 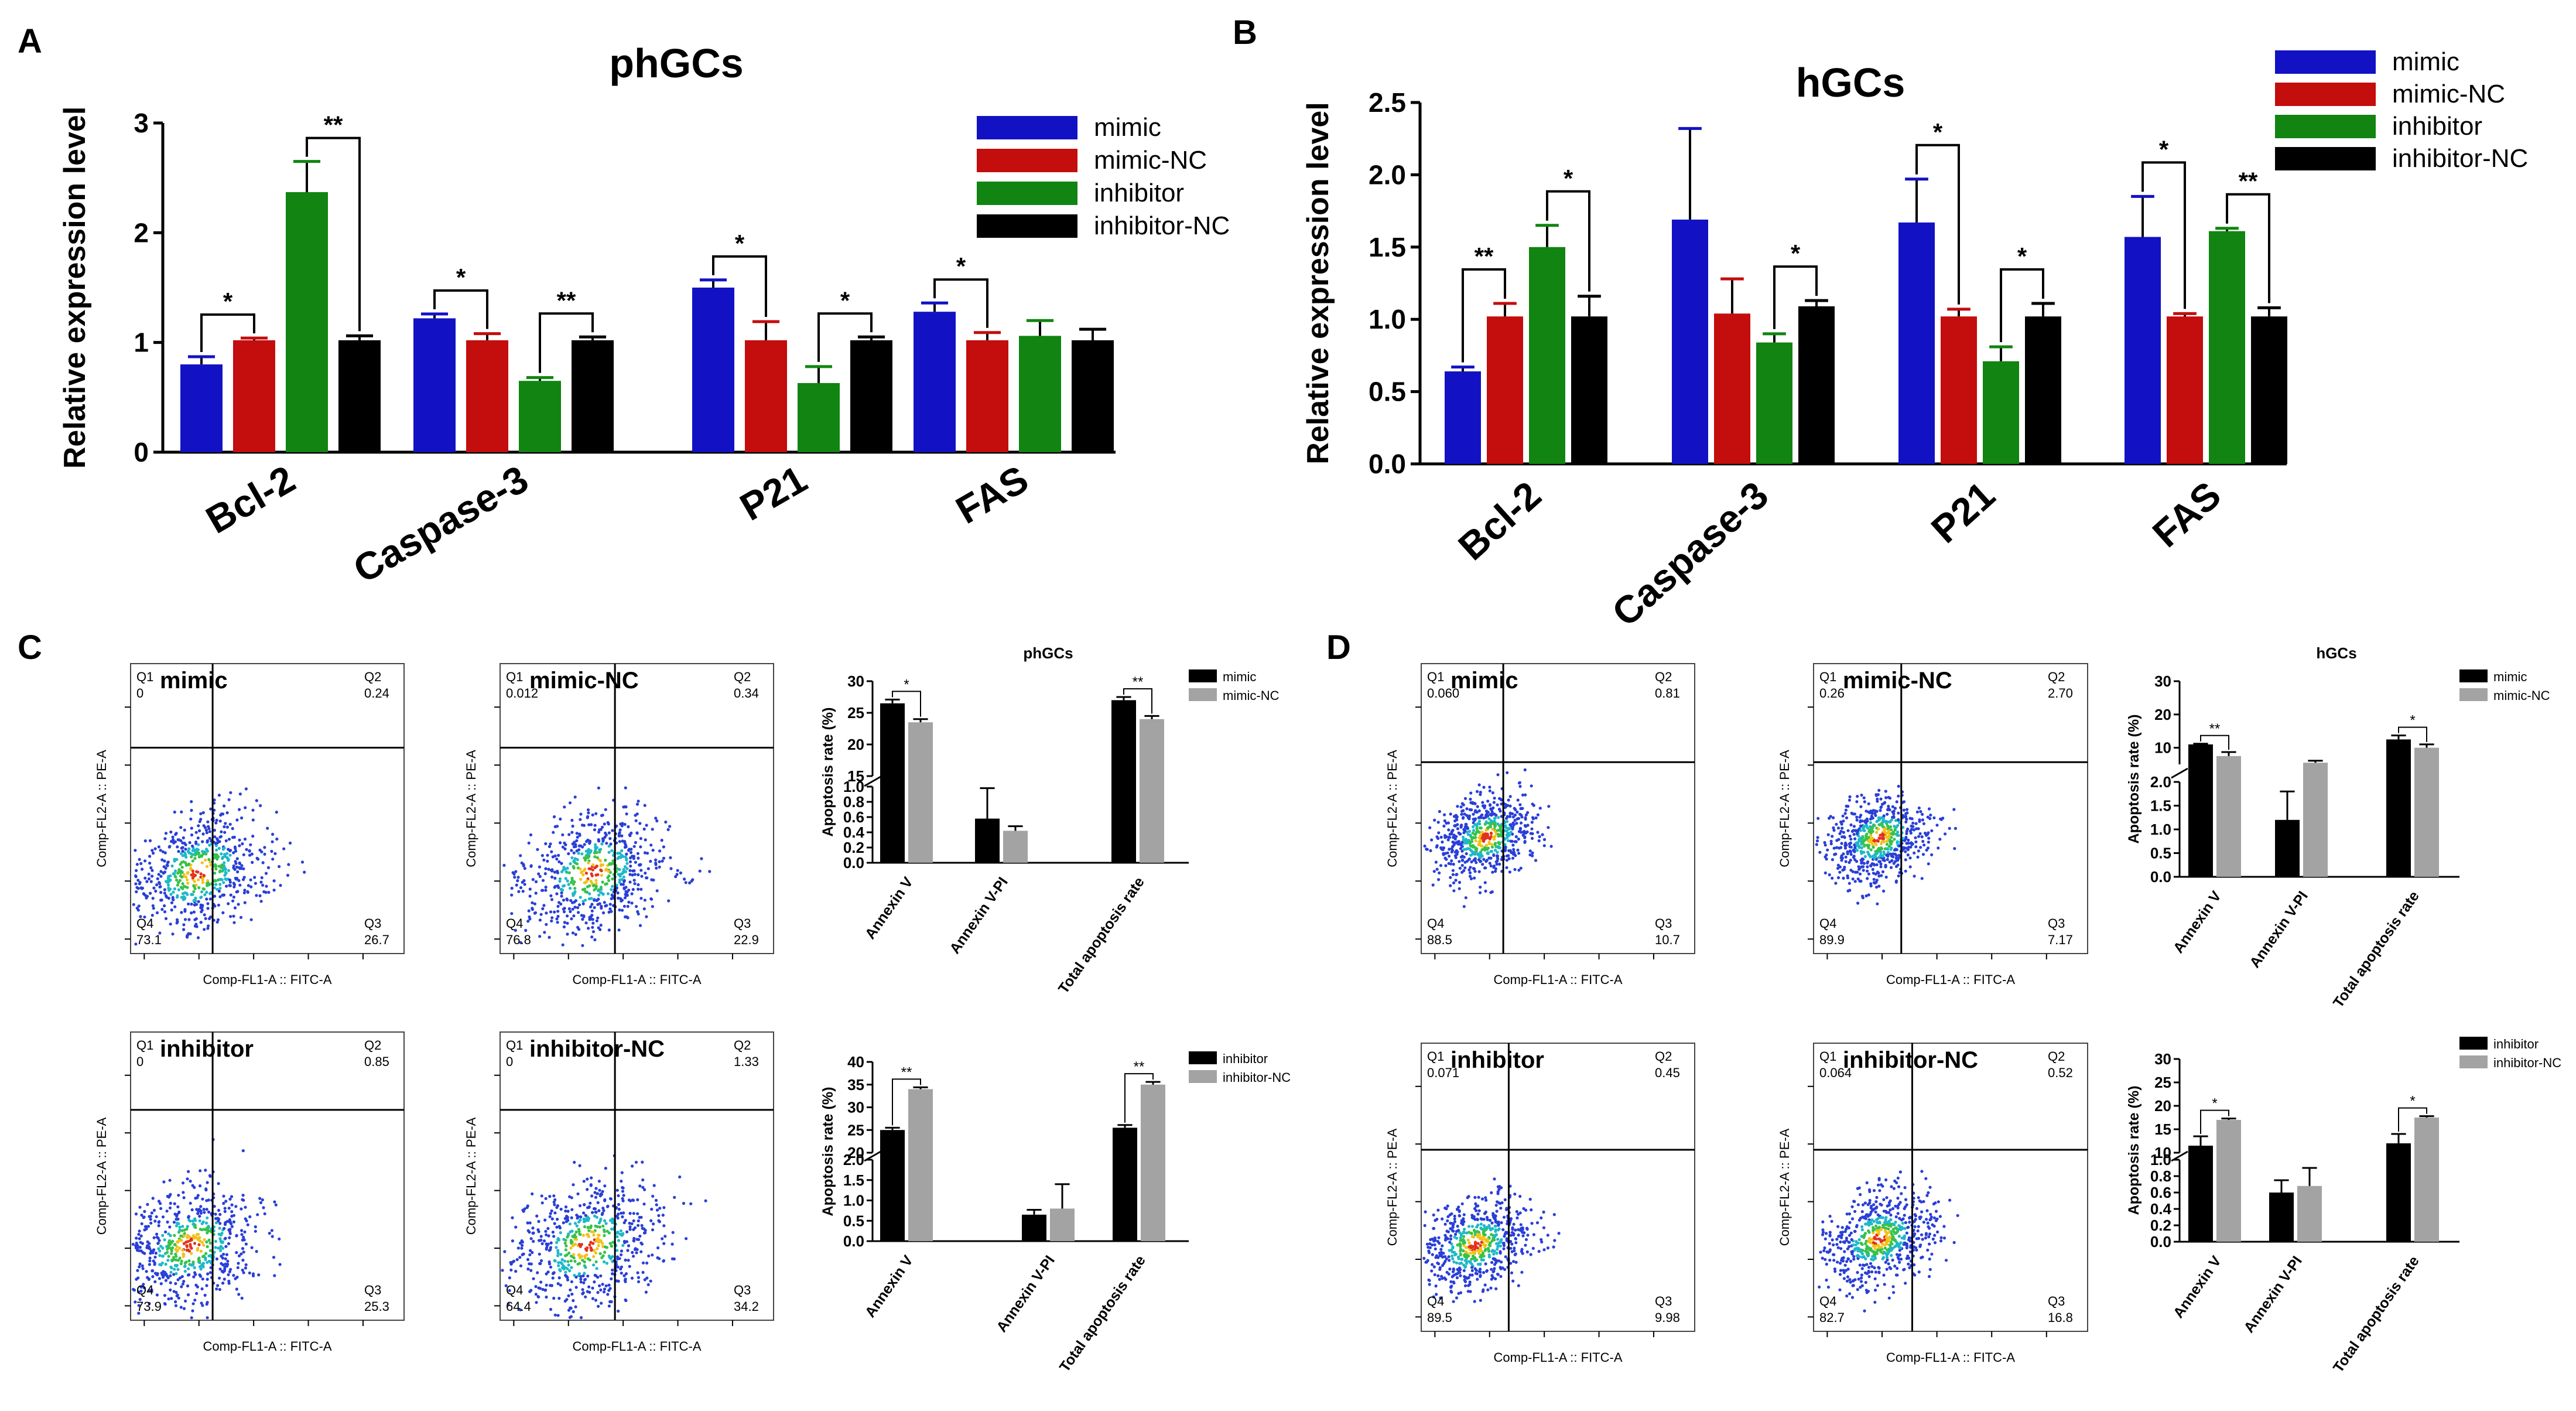 I want to click on y-tick-label: 2, so click(x=141, y=232).